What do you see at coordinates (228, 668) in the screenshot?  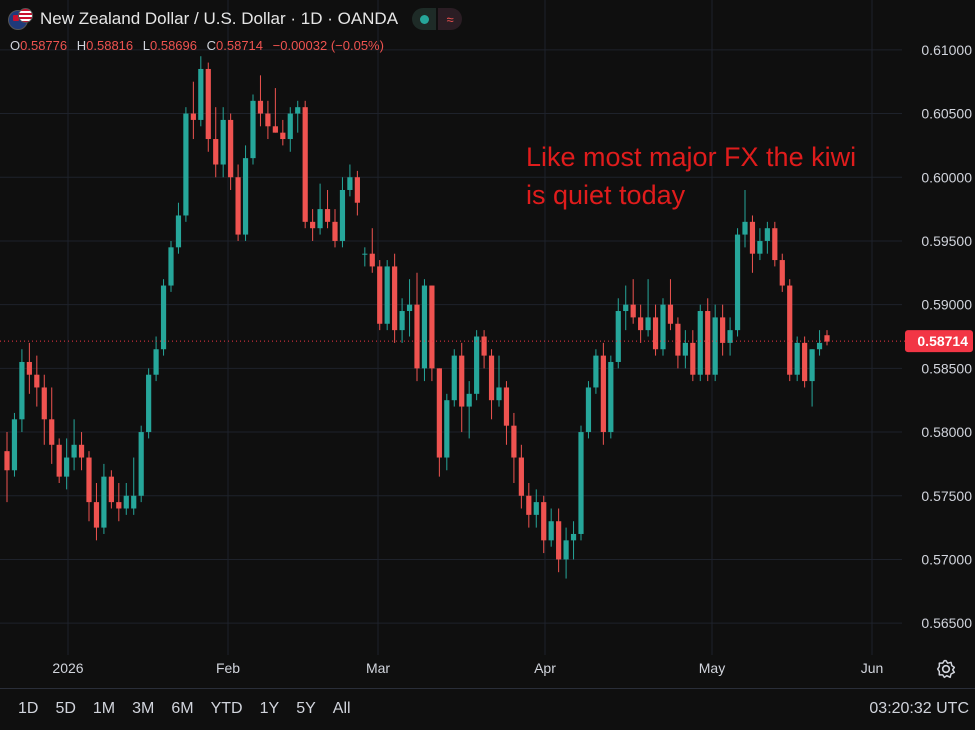 I see `x-tick-label: Feb` at bounding box center [228, 668].